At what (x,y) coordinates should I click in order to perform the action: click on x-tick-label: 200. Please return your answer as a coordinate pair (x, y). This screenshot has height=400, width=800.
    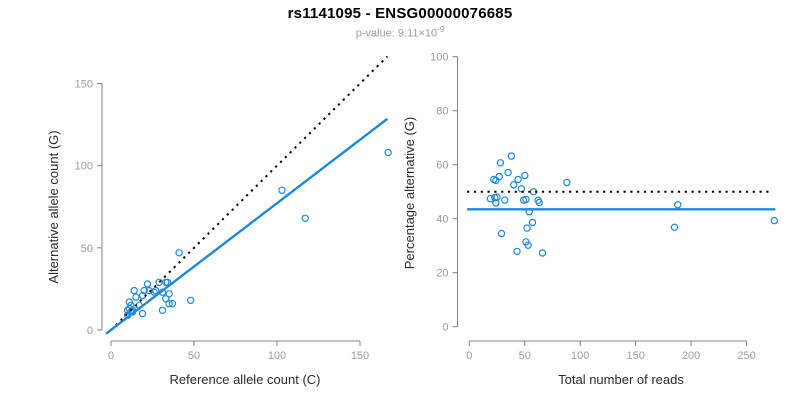
    Looking at the image, I should click on (691, 356).